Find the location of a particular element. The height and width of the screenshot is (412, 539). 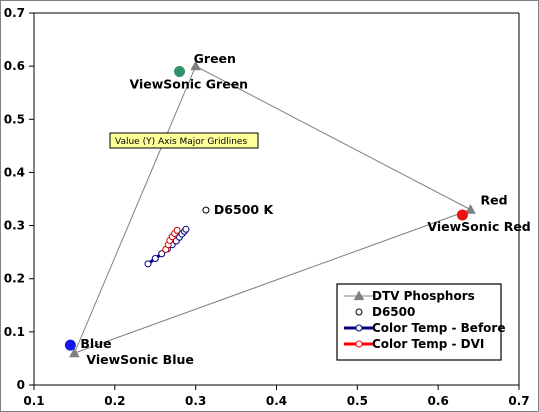

point-label: Red is located at coordinates (494, 200).